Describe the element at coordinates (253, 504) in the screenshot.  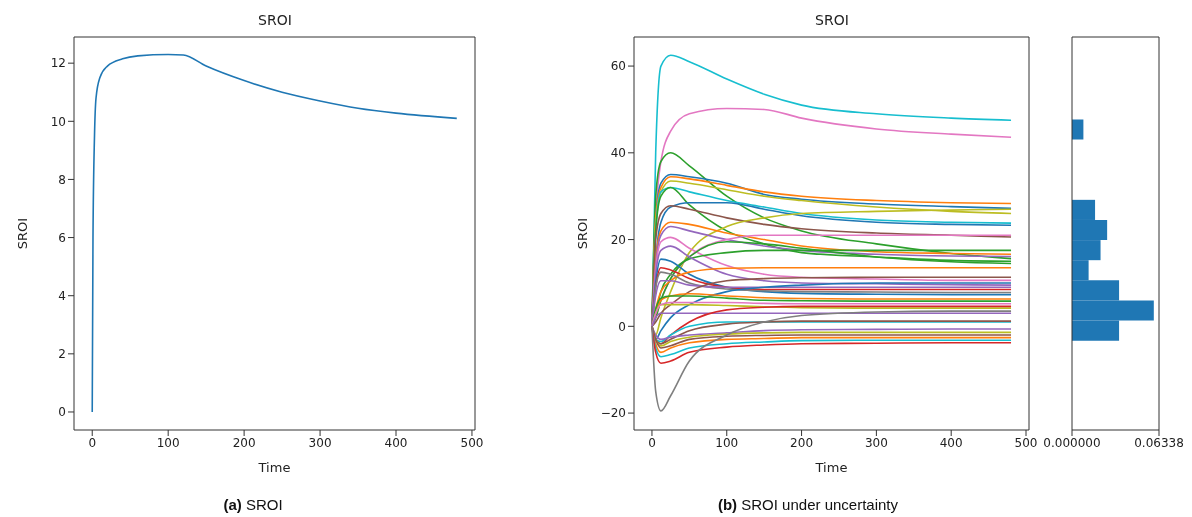
I see `text: (a) SROI` at that location.